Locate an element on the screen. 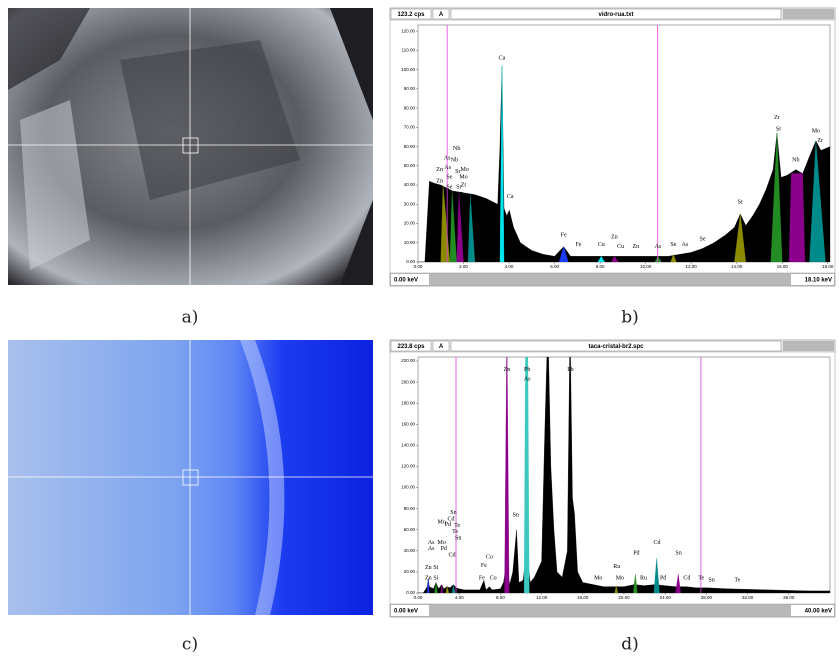  header-fill is located at coordinates (808, 14).